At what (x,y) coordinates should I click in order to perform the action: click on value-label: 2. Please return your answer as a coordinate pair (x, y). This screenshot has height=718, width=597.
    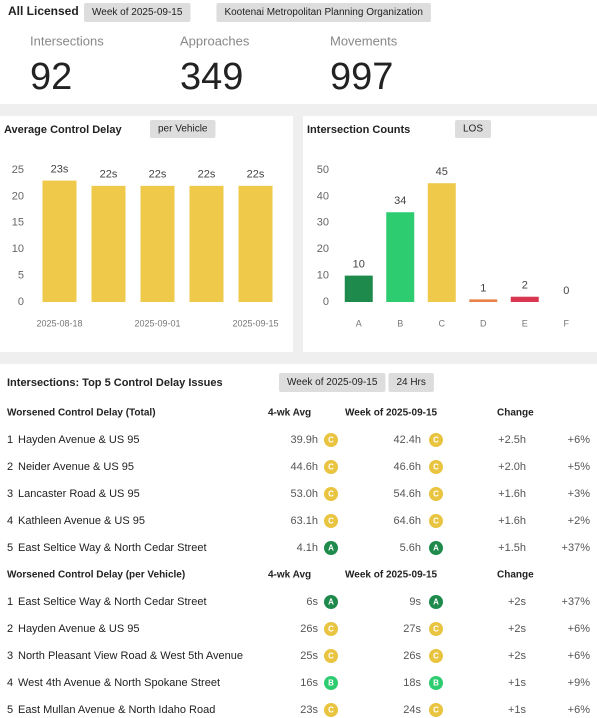
    Looking at the image, I should click on (525, 286).